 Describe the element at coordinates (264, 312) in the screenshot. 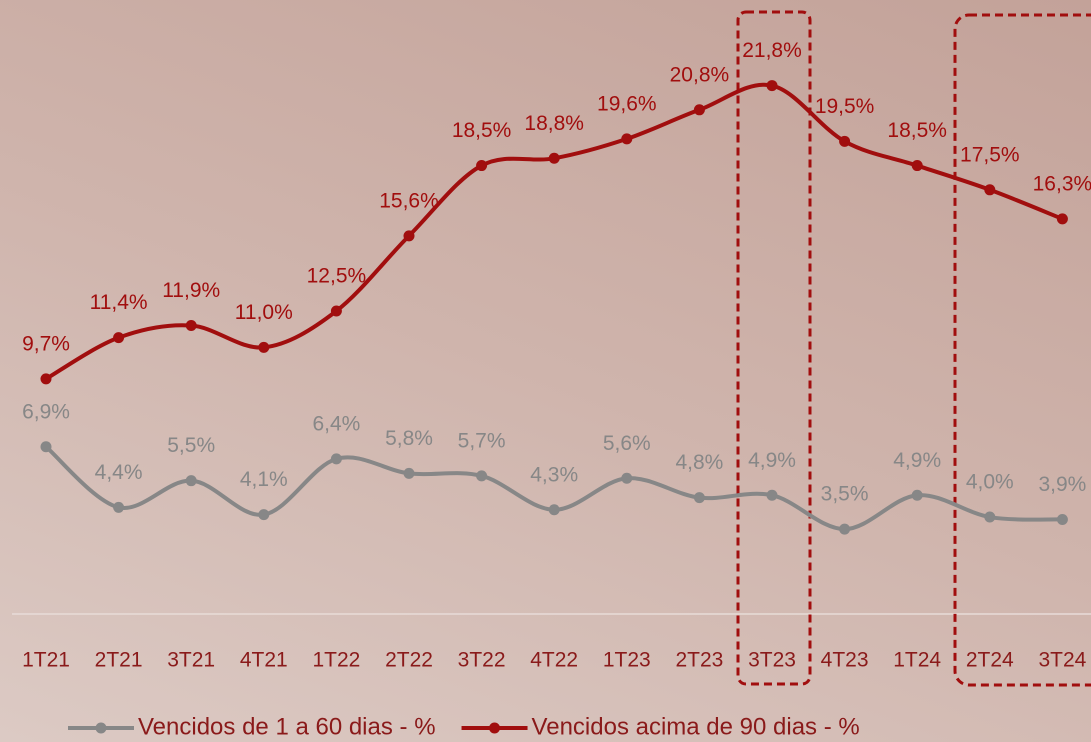

I see `data-label: 11,0%` at that location.